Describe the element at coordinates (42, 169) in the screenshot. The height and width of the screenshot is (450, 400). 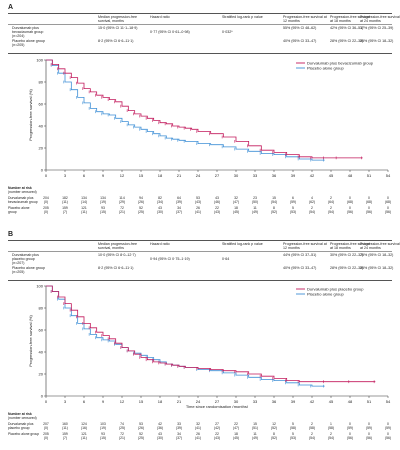
I see `y-tick-label: 0` at that location.